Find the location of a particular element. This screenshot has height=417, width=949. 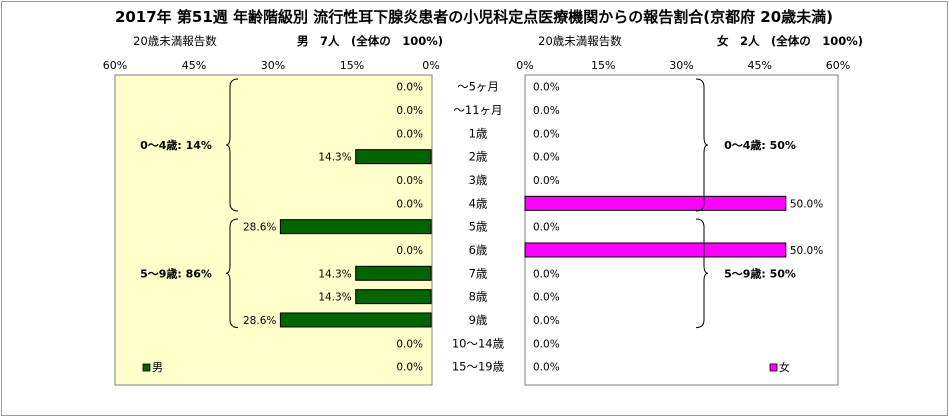

category-label: ～11ヶ月 is located at coordinates (477, 110).